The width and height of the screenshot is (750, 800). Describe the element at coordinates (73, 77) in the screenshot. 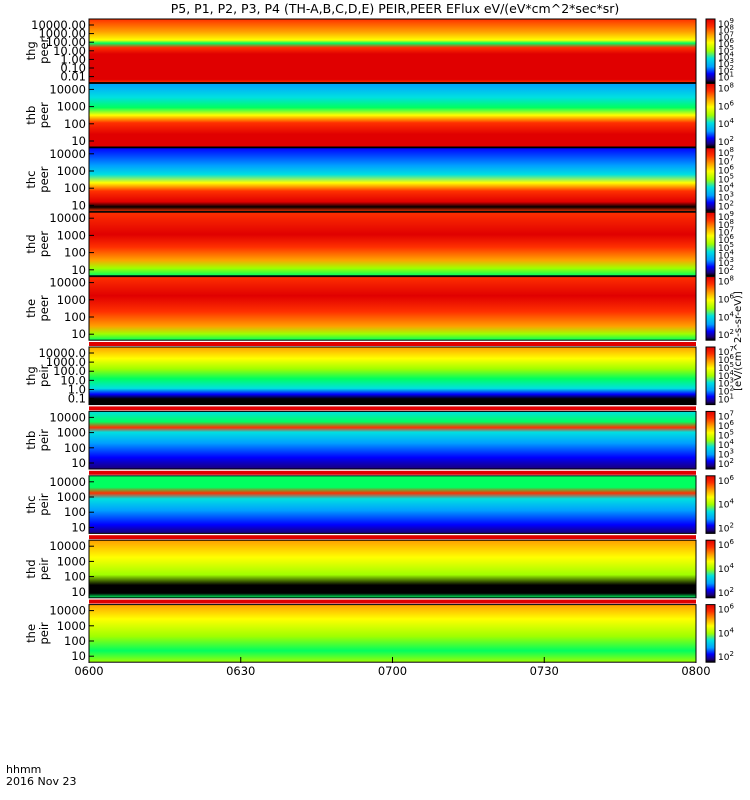

I see `y-tick-label: 0.01` at that location.